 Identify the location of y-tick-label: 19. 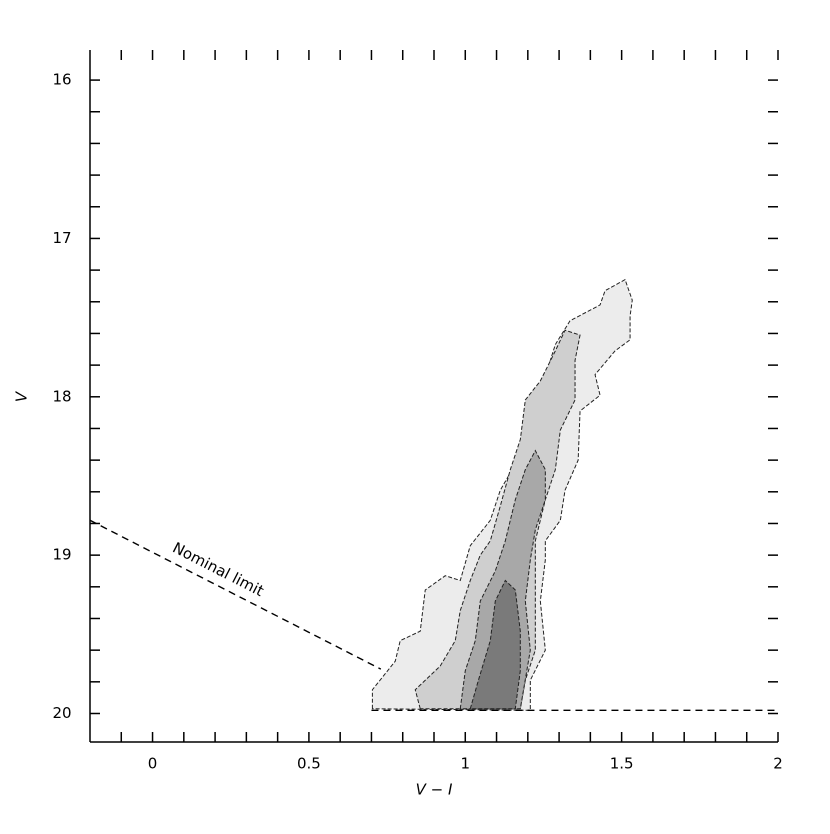
(61, 555).